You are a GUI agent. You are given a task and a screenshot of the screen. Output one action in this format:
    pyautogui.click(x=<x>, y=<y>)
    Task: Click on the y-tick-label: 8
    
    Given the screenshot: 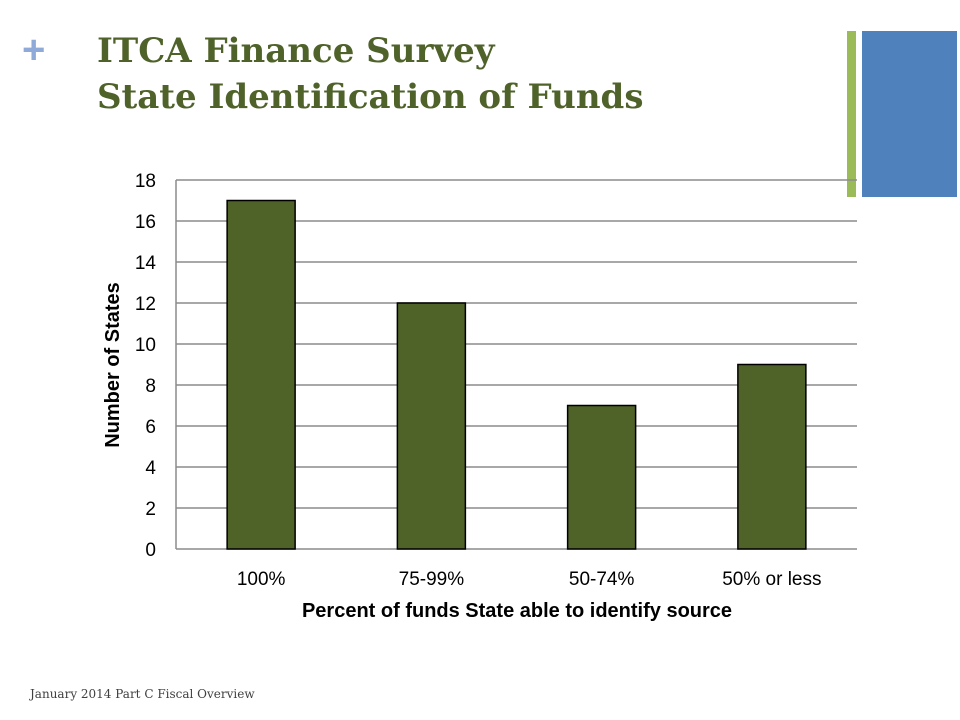 What is the action you would take?
    pyautogui.click(x=150, y=386)
    